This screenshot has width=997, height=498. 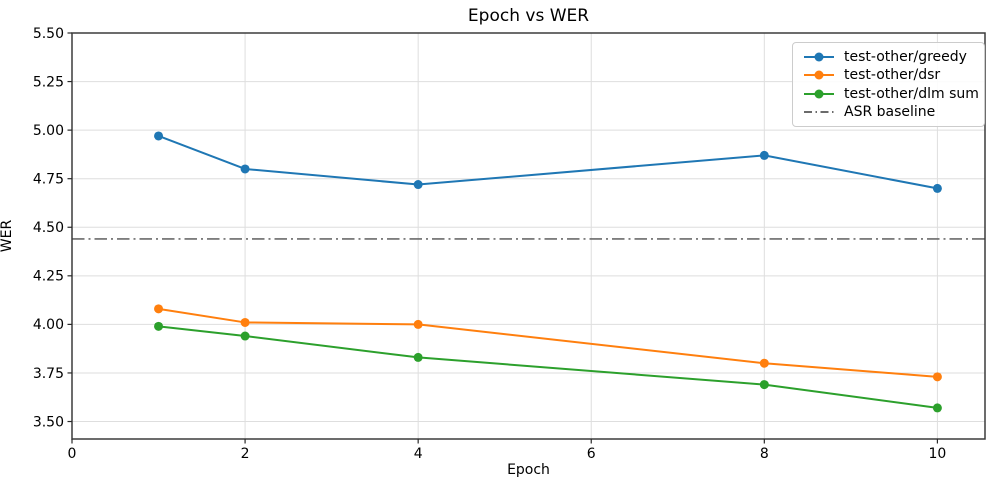 I want to click on legend-dashdot-sample, so click(x=819, y=111).